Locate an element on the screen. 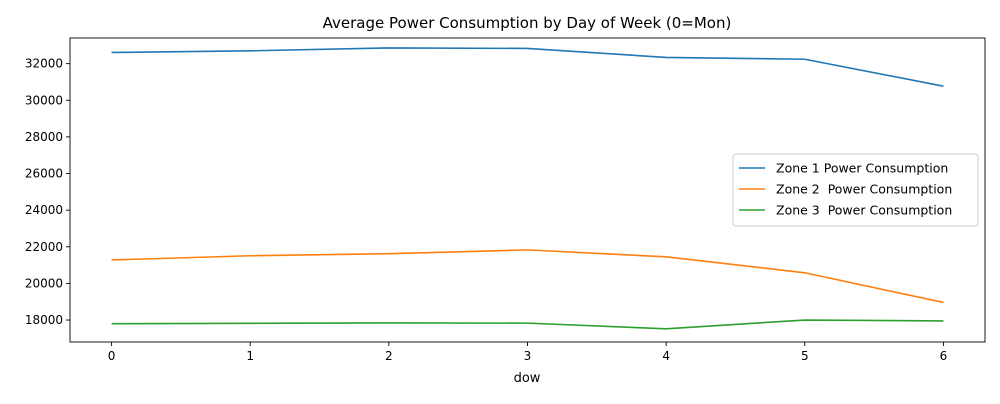  y-tick-label: 20000 is located at coordinates (44, 283).